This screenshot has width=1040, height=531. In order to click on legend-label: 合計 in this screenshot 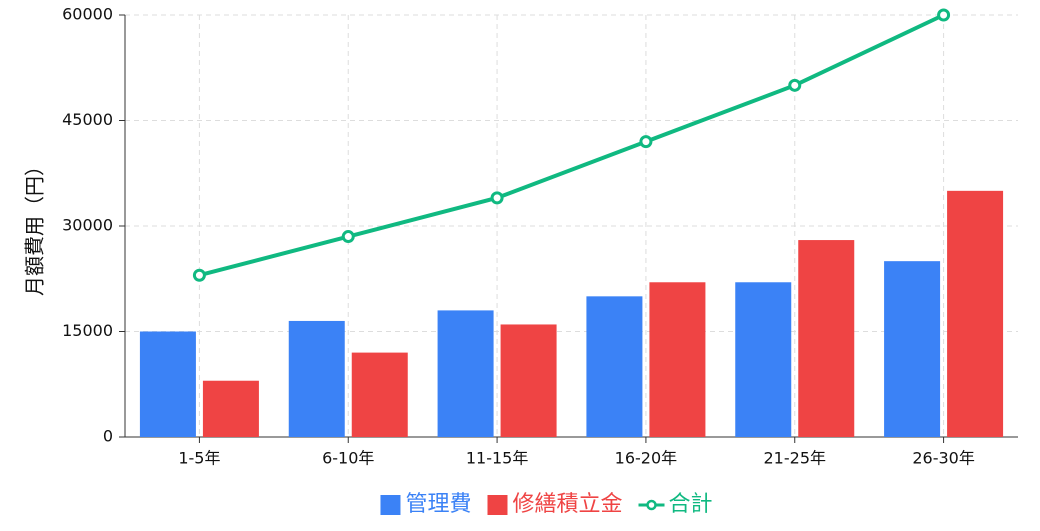, I will do `click(691, 504)`.